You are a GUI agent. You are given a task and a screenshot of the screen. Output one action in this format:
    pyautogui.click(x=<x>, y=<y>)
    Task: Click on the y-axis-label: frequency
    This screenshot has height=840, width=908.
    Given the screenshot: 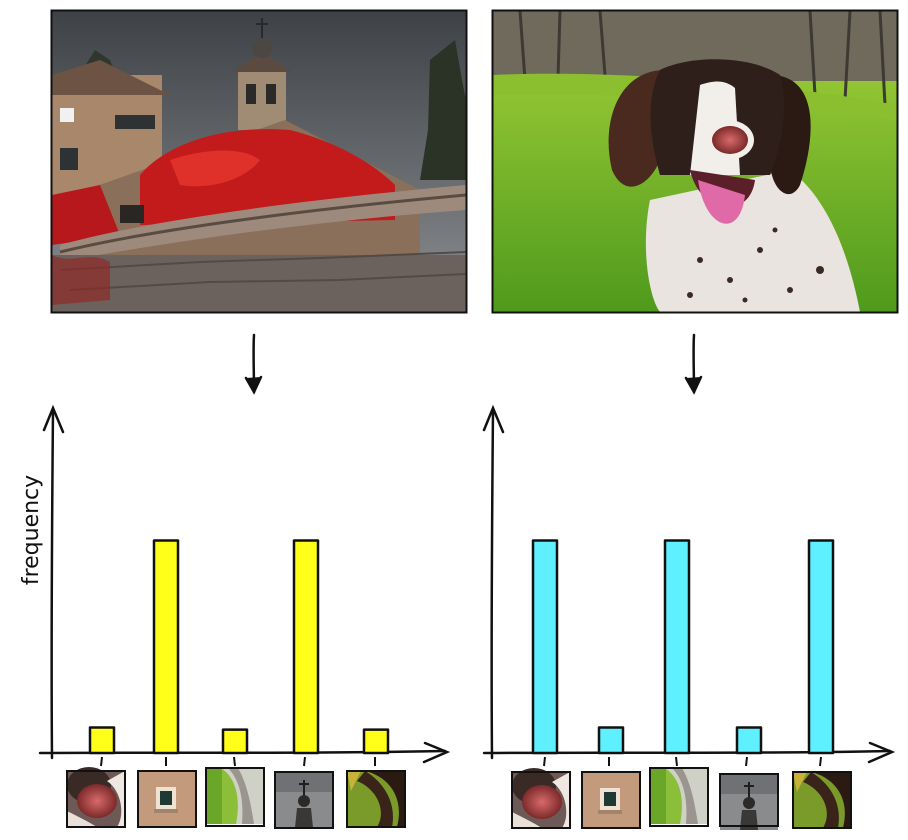 What is the action you would take?
    pyautogui.click(x=31, y=530)
    